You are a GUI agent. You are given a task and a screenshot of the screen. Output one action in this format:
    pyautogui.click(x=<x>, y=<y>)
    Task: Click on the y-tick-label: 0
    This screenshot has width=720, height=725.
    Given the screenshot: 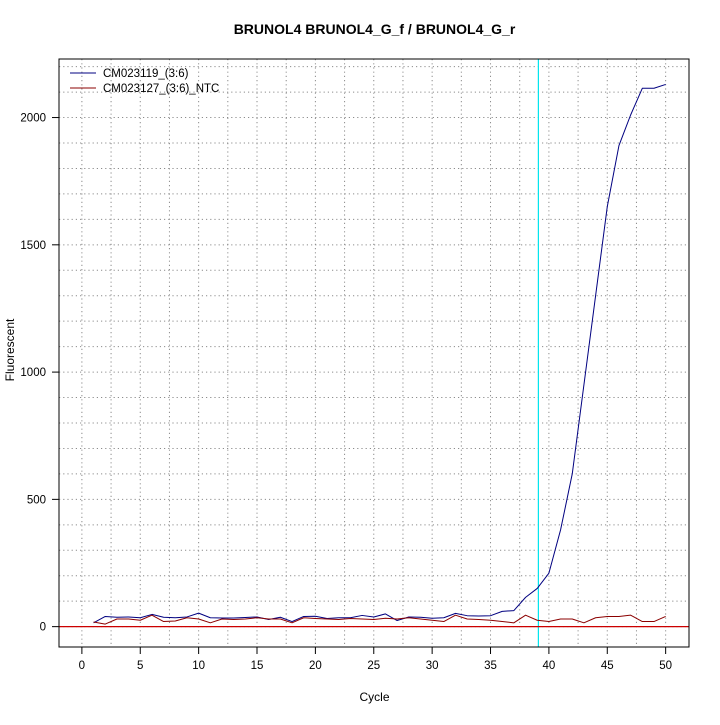 What is the action you would take?
    pyautogui.click(x=43, y=628)
    